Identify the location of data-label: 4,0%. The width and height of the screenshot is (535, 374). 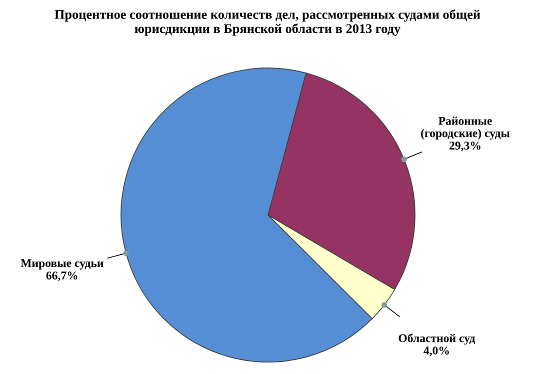
(436, 351).